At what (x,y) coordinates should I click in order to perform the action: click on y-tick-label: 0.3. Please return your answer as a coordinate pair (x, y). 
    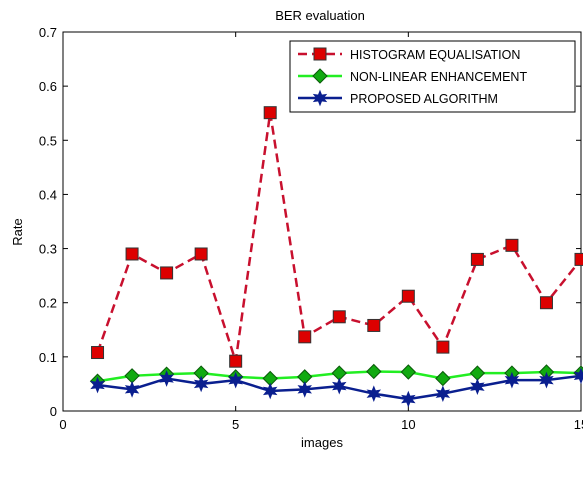
    Looking at the image, I should click on (48, 249).